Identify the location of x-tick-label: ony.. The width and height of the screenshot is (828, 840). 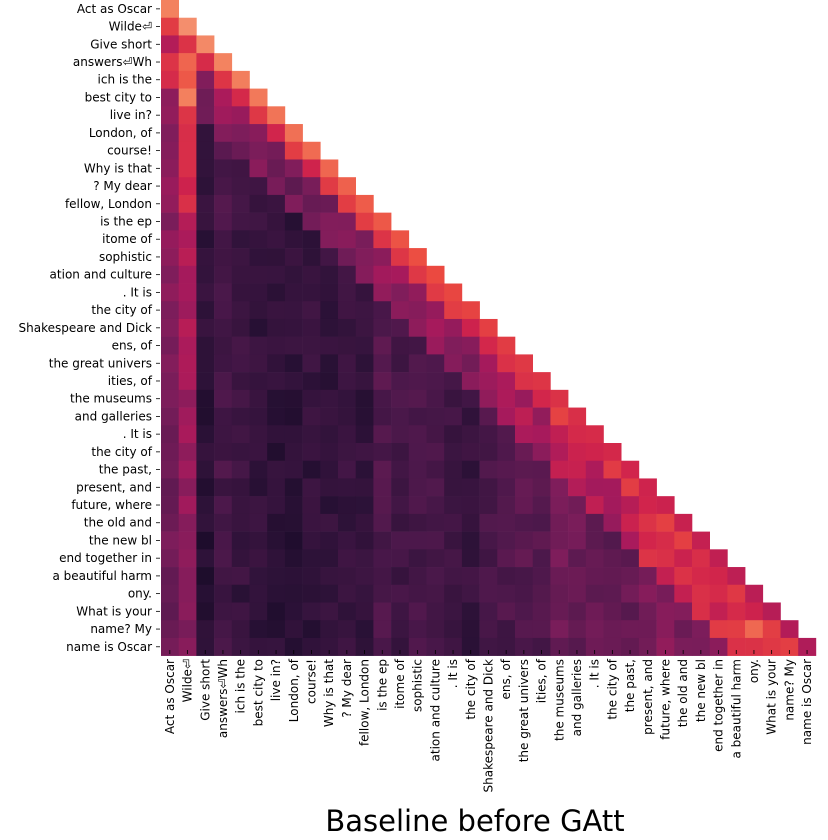
(754, 671).